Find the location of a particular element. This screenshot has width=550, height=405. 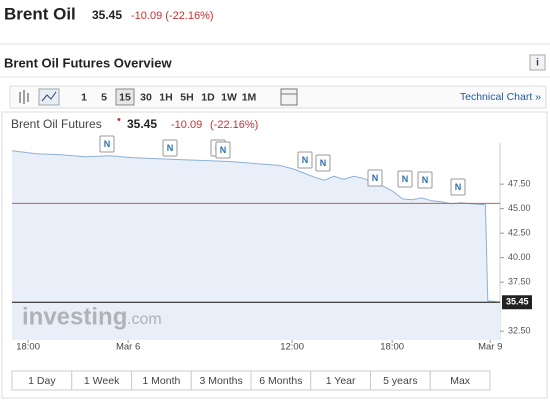

range-label: 3 Months is located at coordinates (221, 381).